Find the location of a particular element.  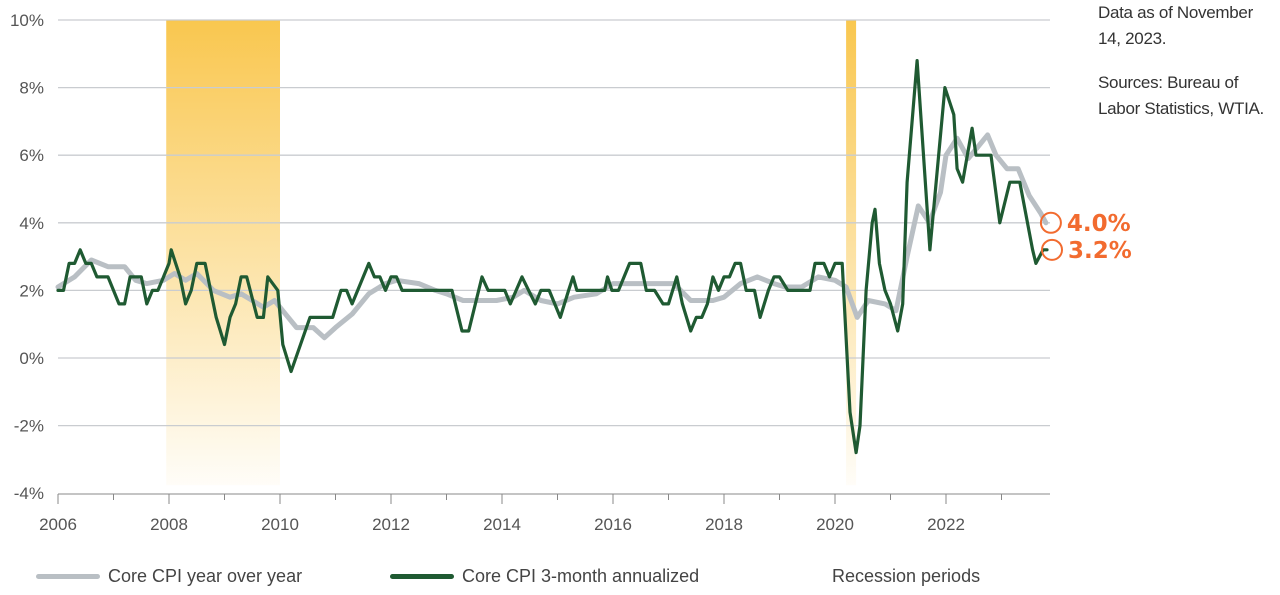

y-tick-label: 10% is located at coordinates (27, 20).